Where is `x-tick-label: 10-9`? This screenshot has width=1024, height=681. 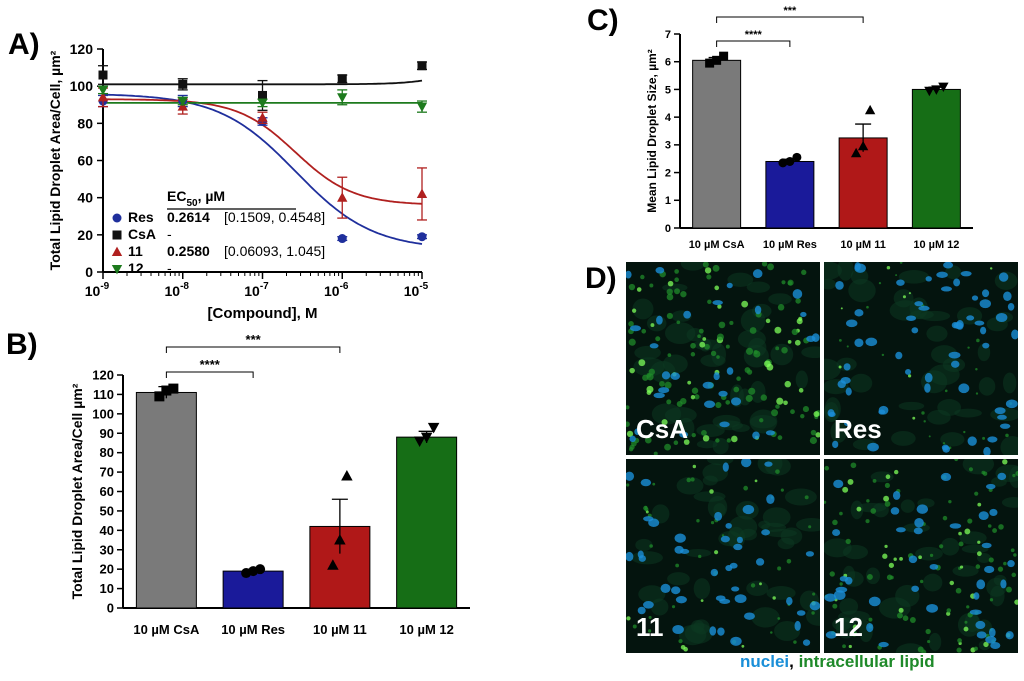
x-tick-label: 10-9 is located at coordinates (97, 290).